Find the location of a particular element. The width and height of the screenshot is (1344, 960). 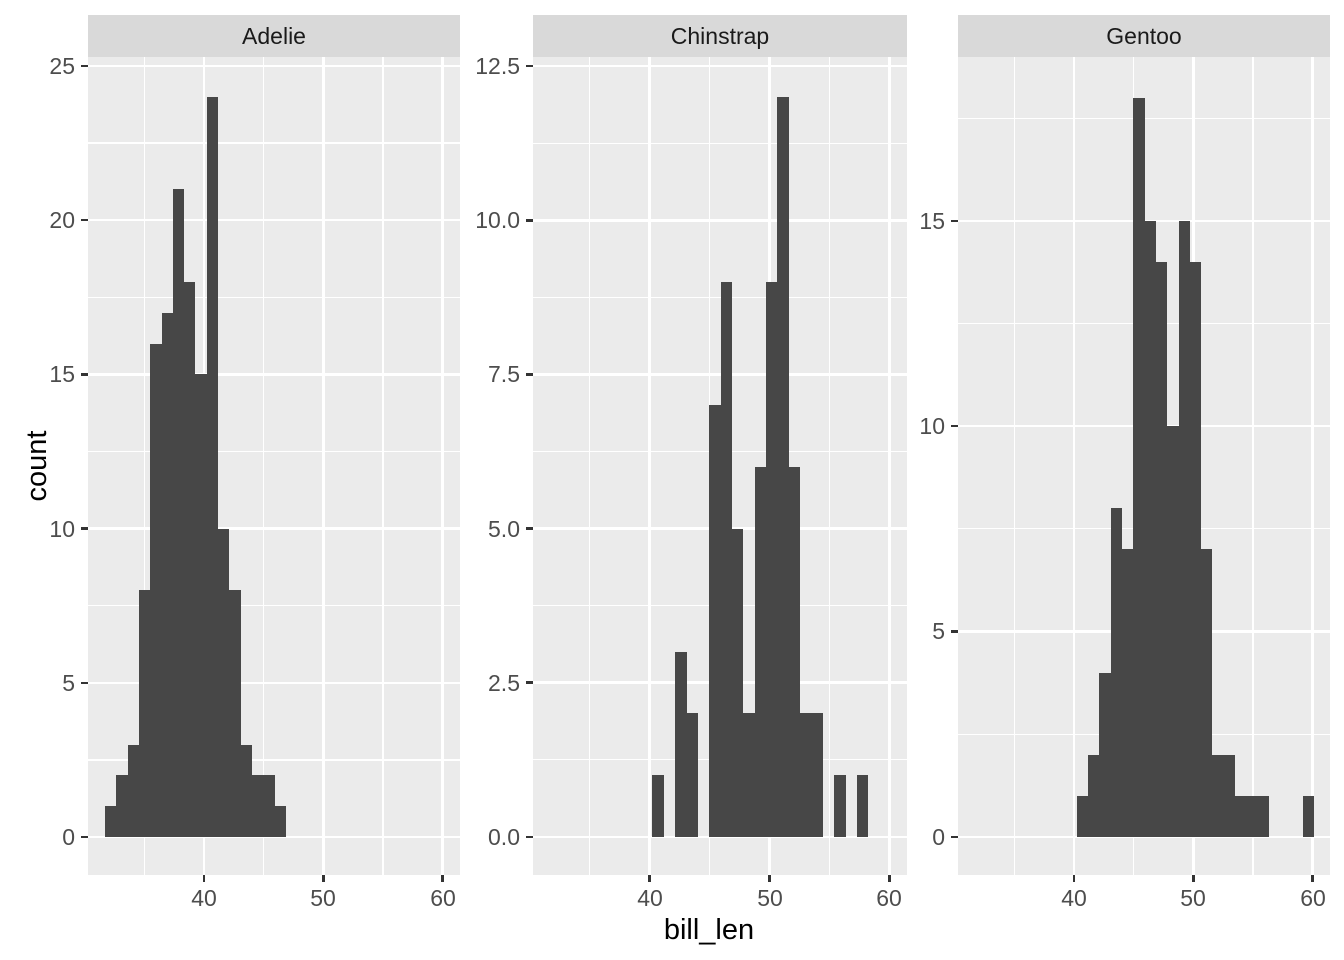

facet-strip-label: Adelie is located at coordinates (274, 35).